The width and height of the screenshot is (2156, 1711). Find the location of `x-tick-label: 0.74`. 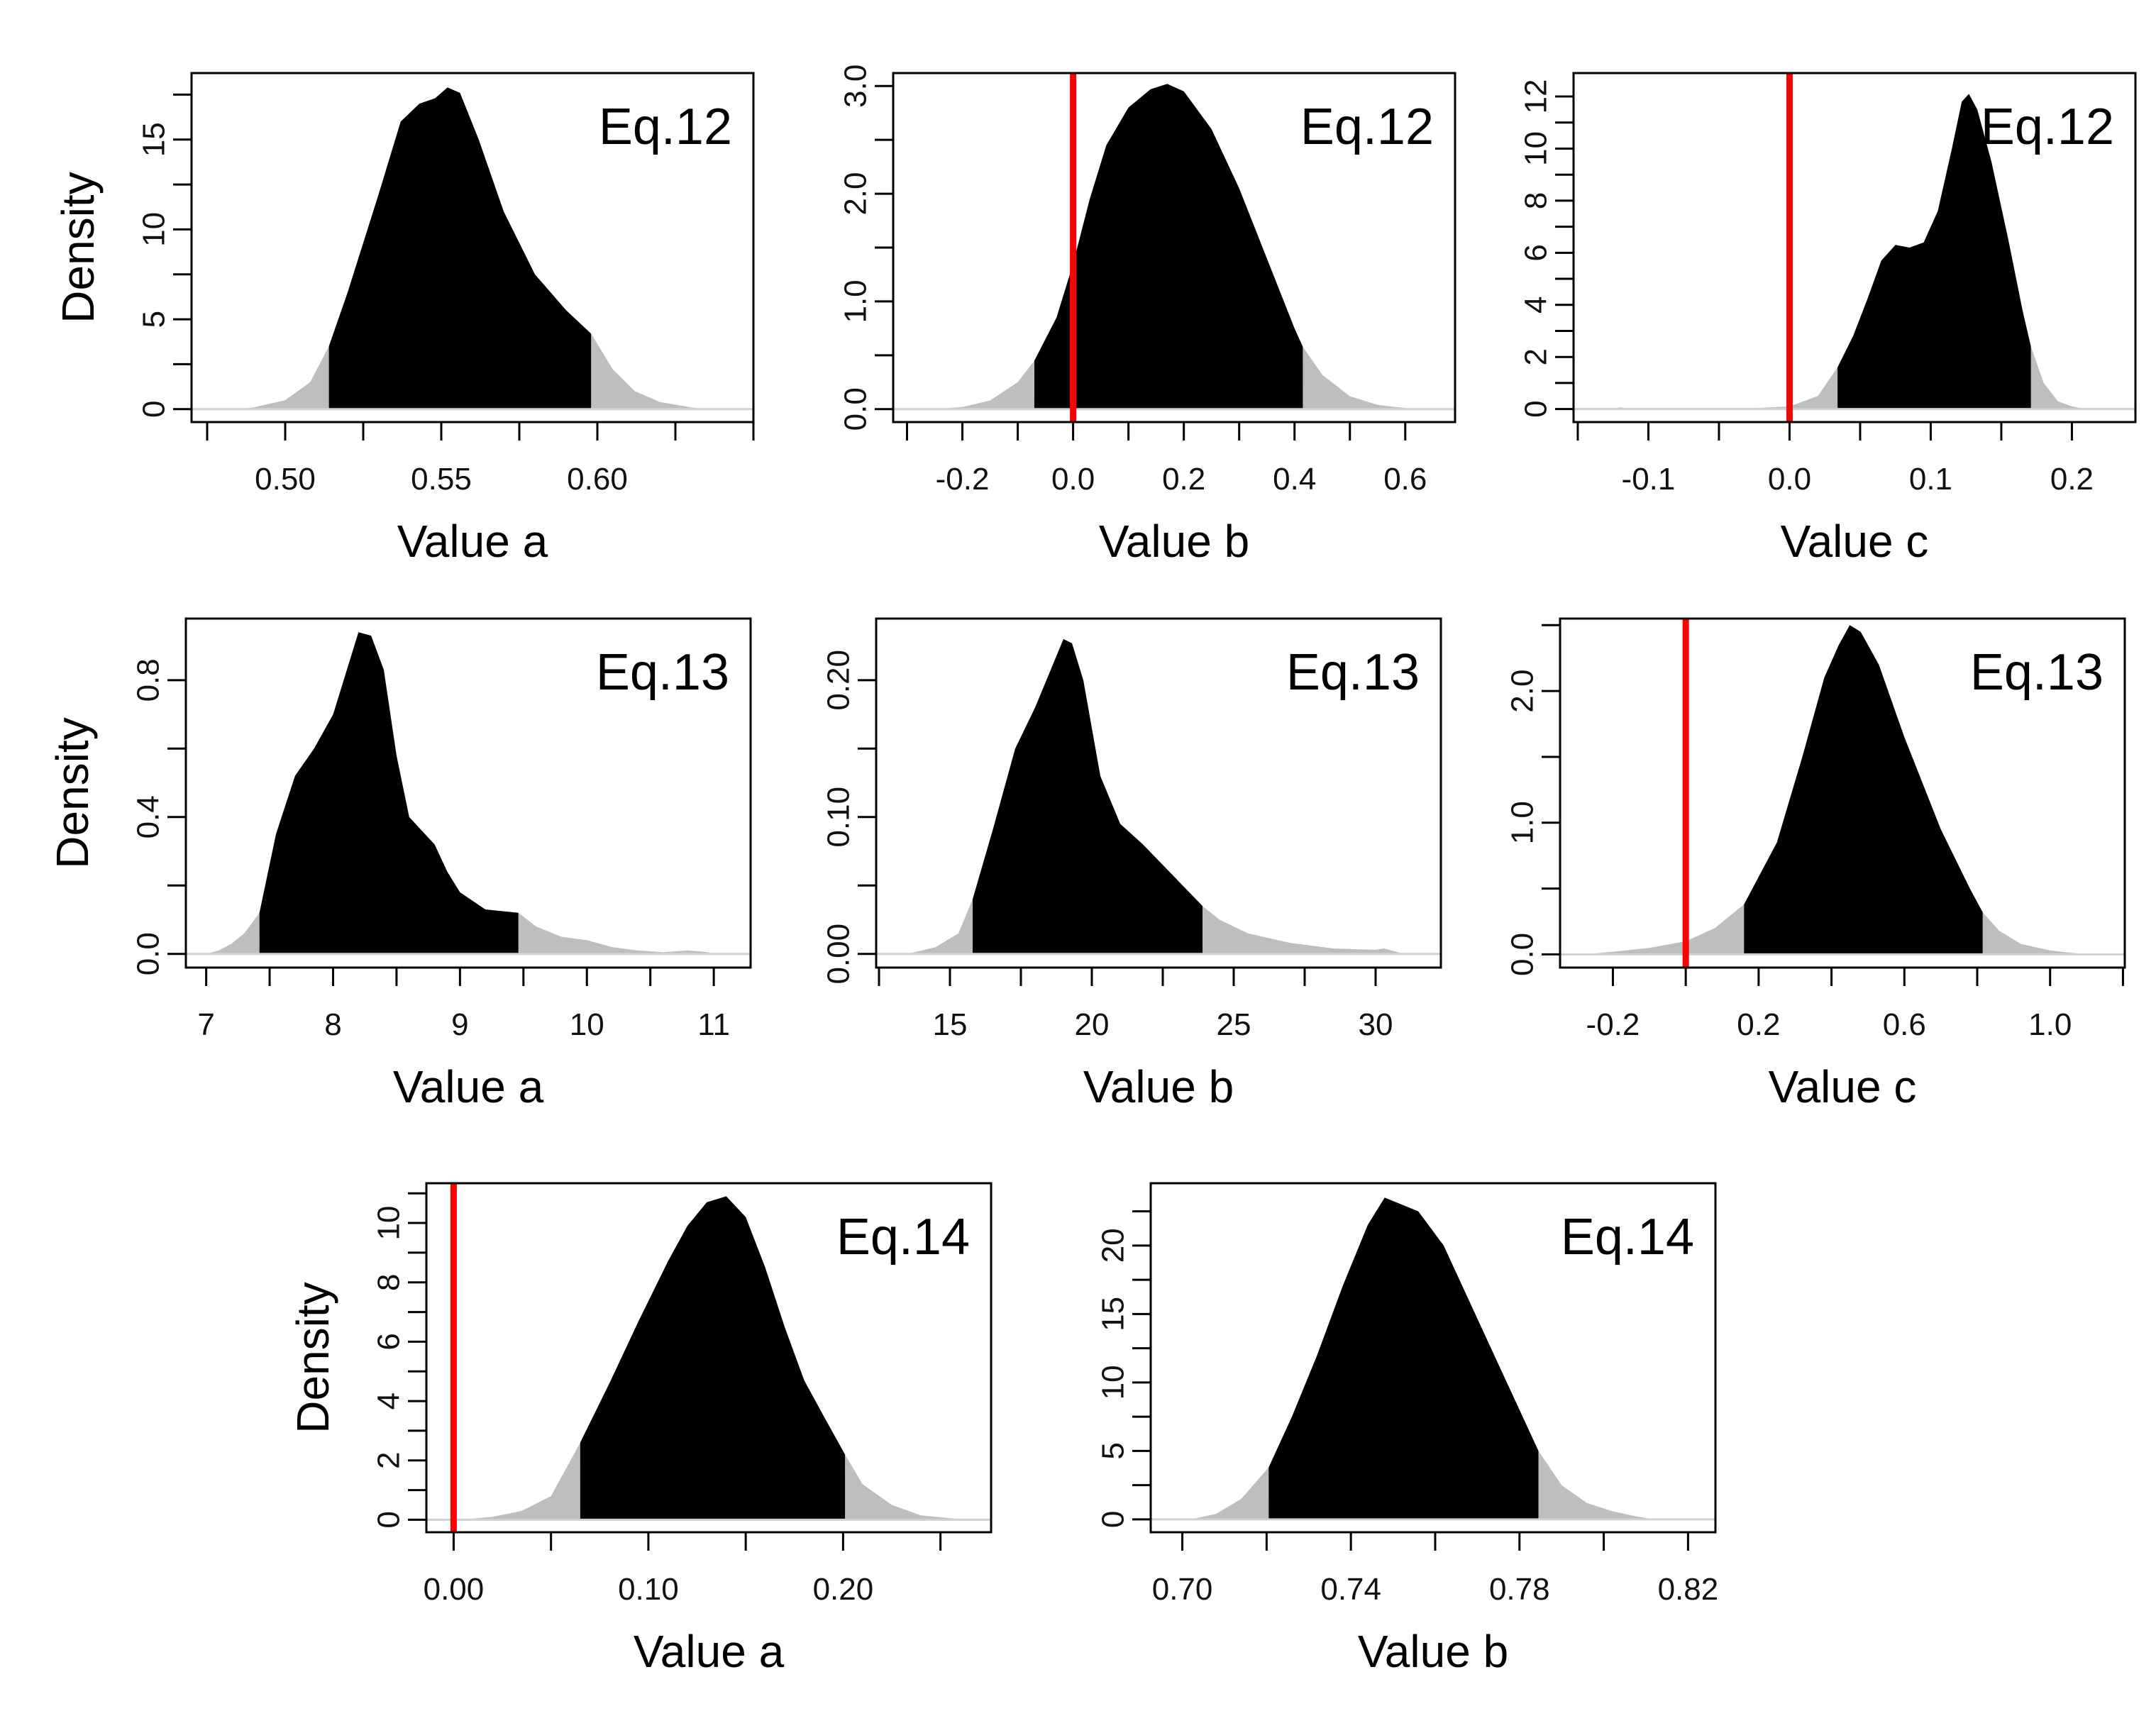

x-tick-label: 0.74 is located at coordinates (1350, 1589).